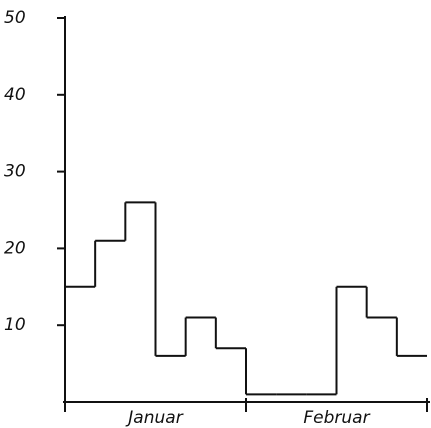  I want to click on x-group-label: Februar, so click(336, 418).